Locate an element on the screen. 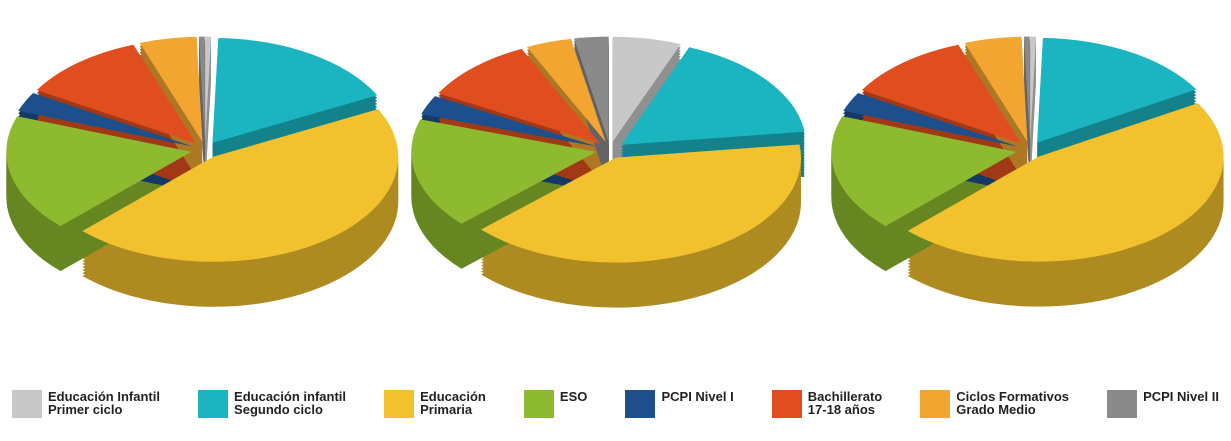 This screenshot has width=1231, height=441. legend-item: Bachillerato 17-18 años is located at coordinates (827, 403).